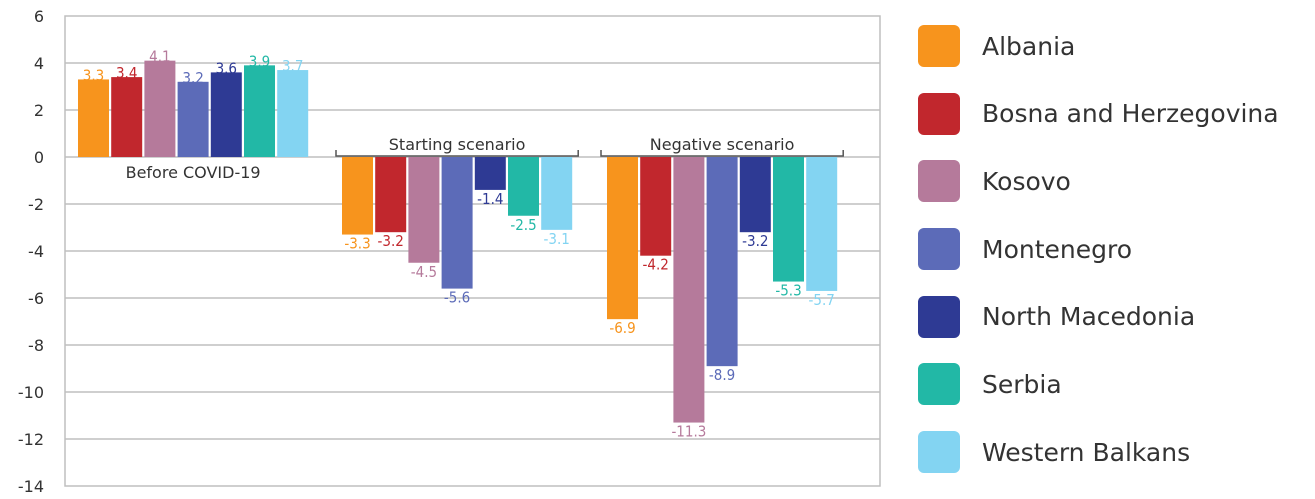 Image resolution: width=1315 pixels, height=499 pixels. I want to click on legend-item: Albania, so click(1098, 46).